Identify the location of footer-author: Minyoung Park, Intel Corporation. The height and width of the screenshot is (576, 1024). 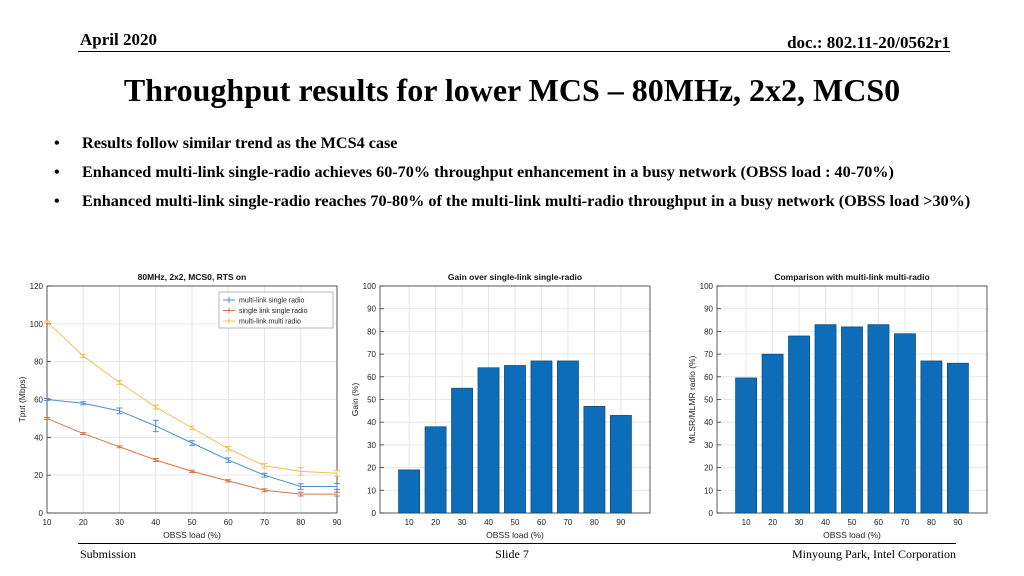
(874, 554).